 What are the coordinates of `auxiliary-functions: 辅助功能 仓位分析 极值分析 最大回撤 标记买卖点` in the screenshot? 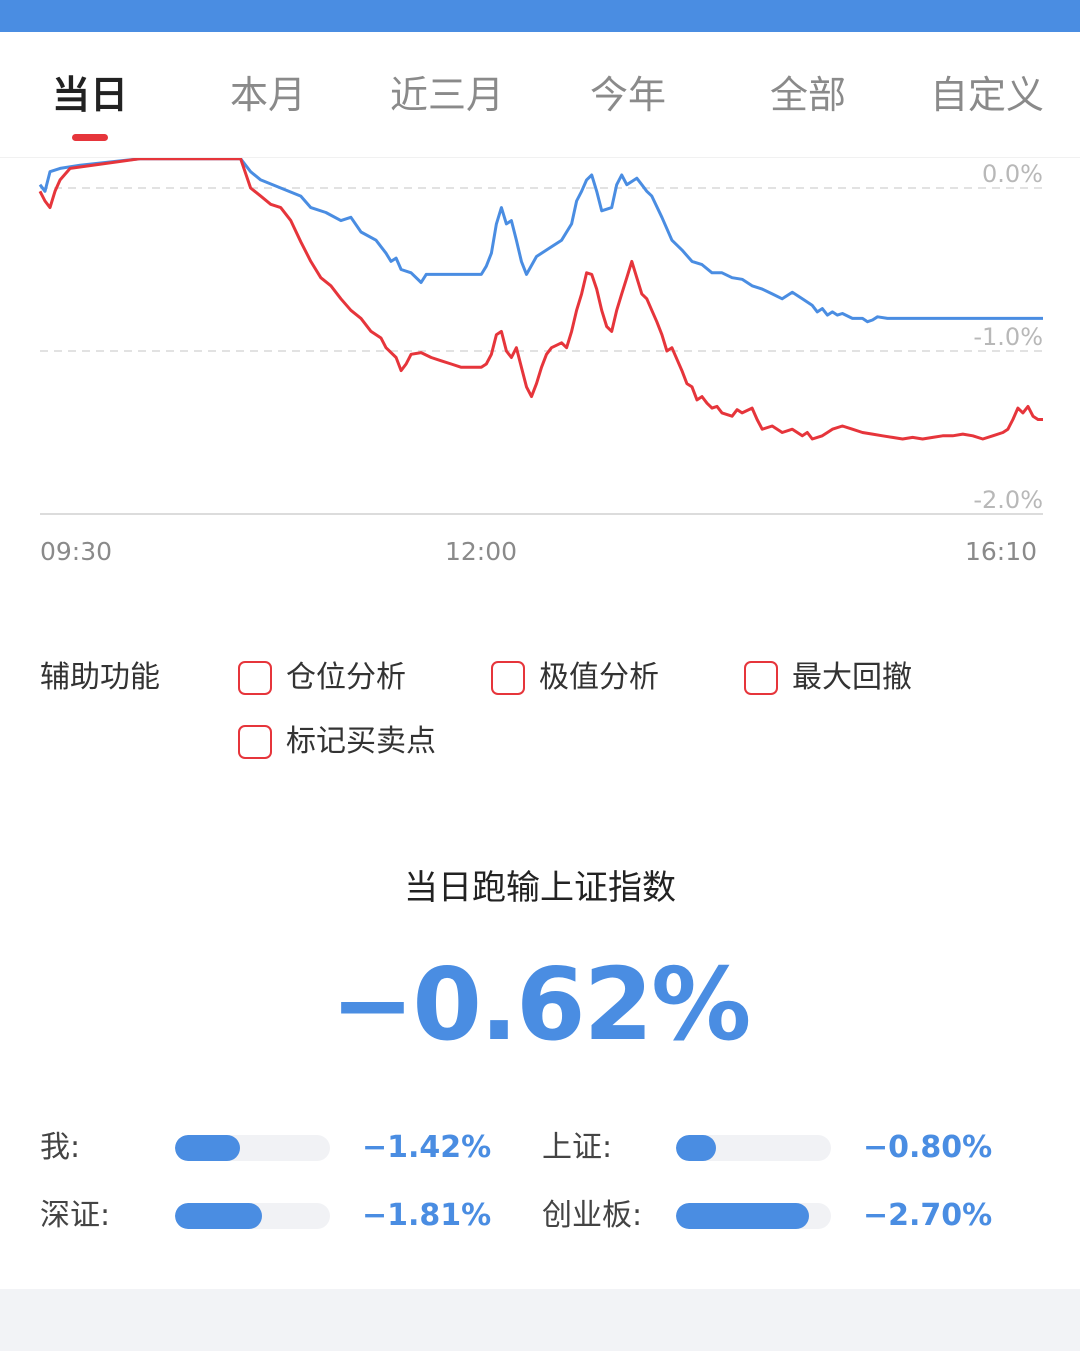 It's located at (540, 710).